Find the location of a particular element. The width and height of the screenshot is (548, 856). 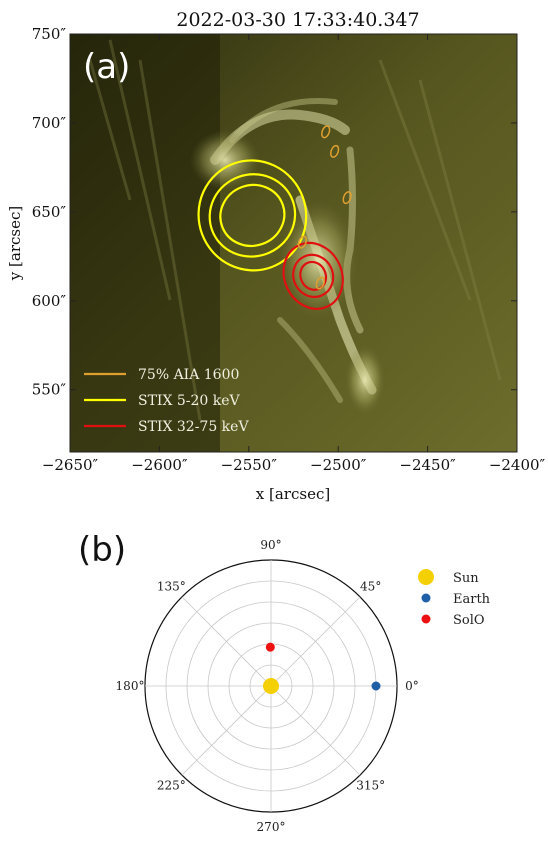

y-tick-label: 550″ is located at coordinates (49, 390).